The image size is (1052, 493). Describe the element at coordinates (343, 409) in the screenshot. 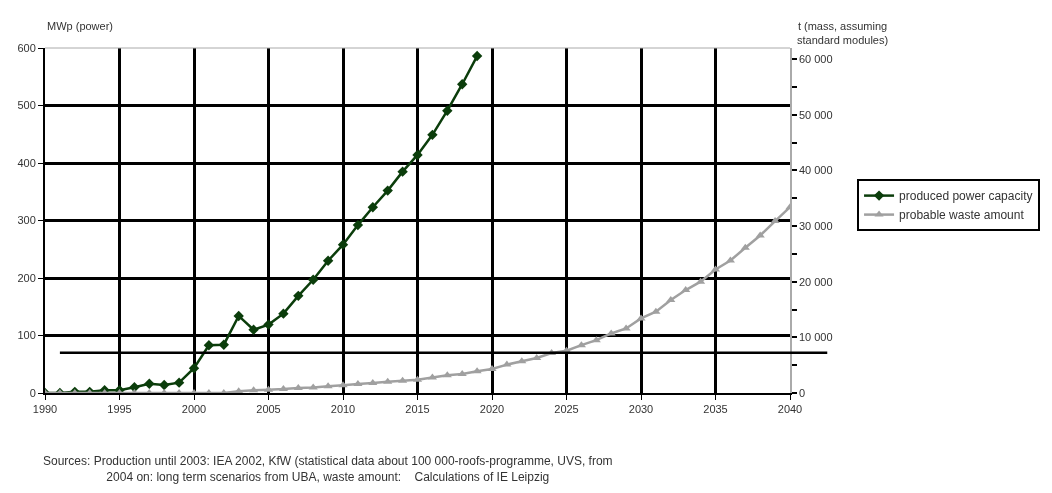

I see `x-tick-label: 2010` at that location.